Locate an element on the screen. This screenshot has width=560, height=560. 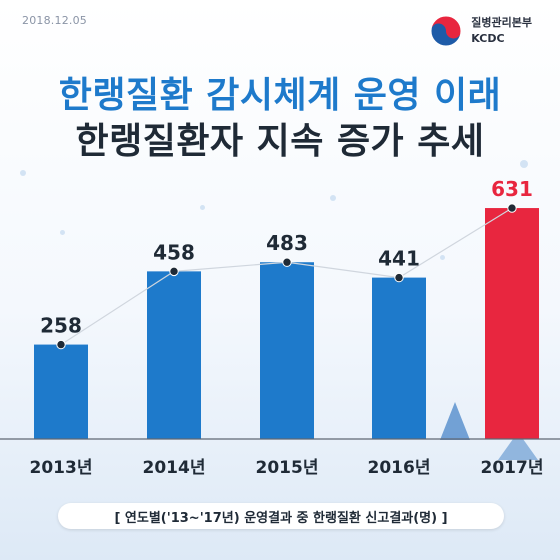
x-tick-label: 2016년 is located at coordinates (399, 468).